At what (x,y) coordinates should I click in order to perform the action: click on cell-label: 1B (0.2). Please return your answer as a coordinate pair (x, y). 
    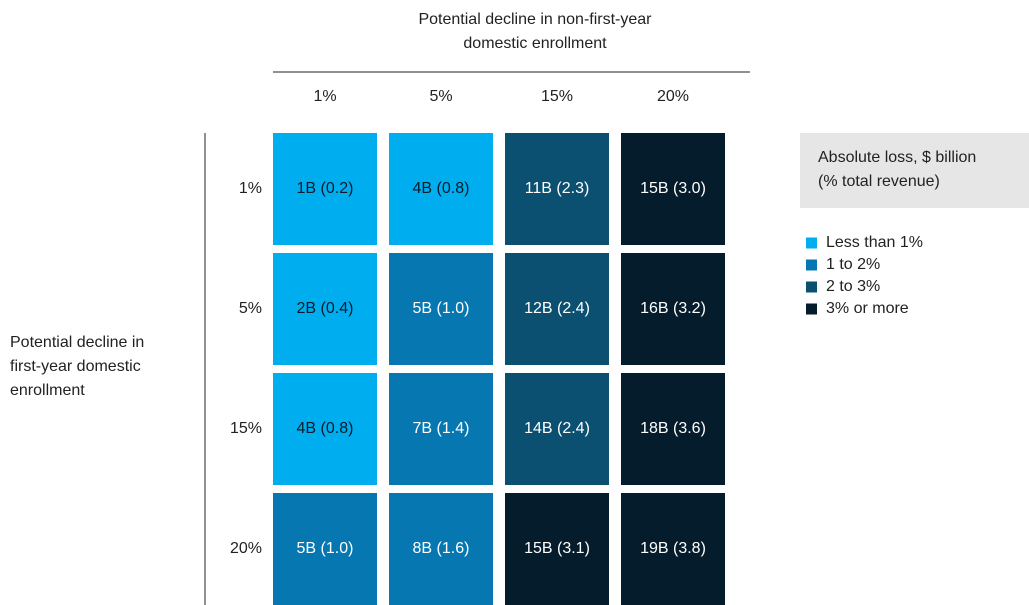
    Looking at the image, I should click on (325, 188).